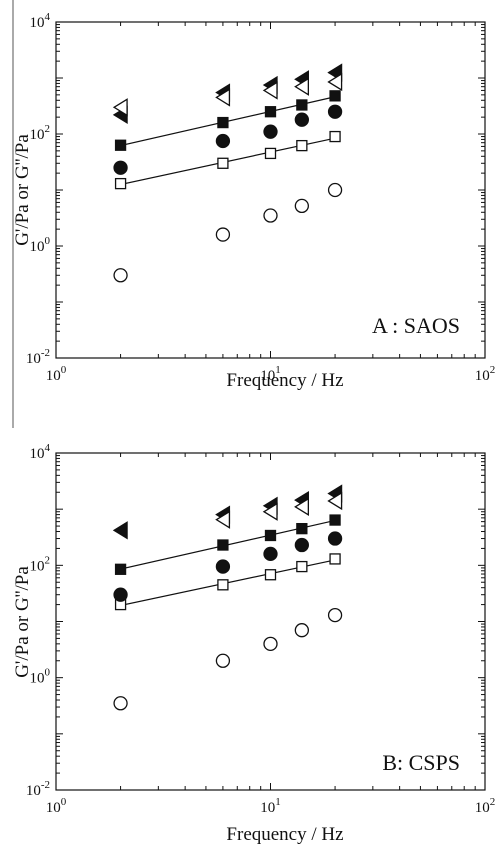  Describe the element at coordinates (120, 530) in the screenshot. I see `data-point-triangle-left-filled` at that location.